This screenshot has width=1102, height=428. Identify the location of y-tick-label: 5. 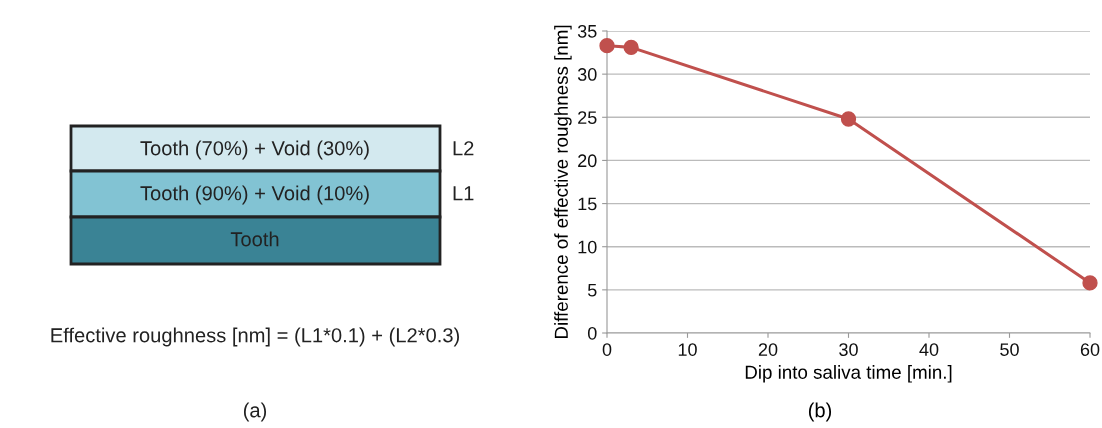
(592, 290).